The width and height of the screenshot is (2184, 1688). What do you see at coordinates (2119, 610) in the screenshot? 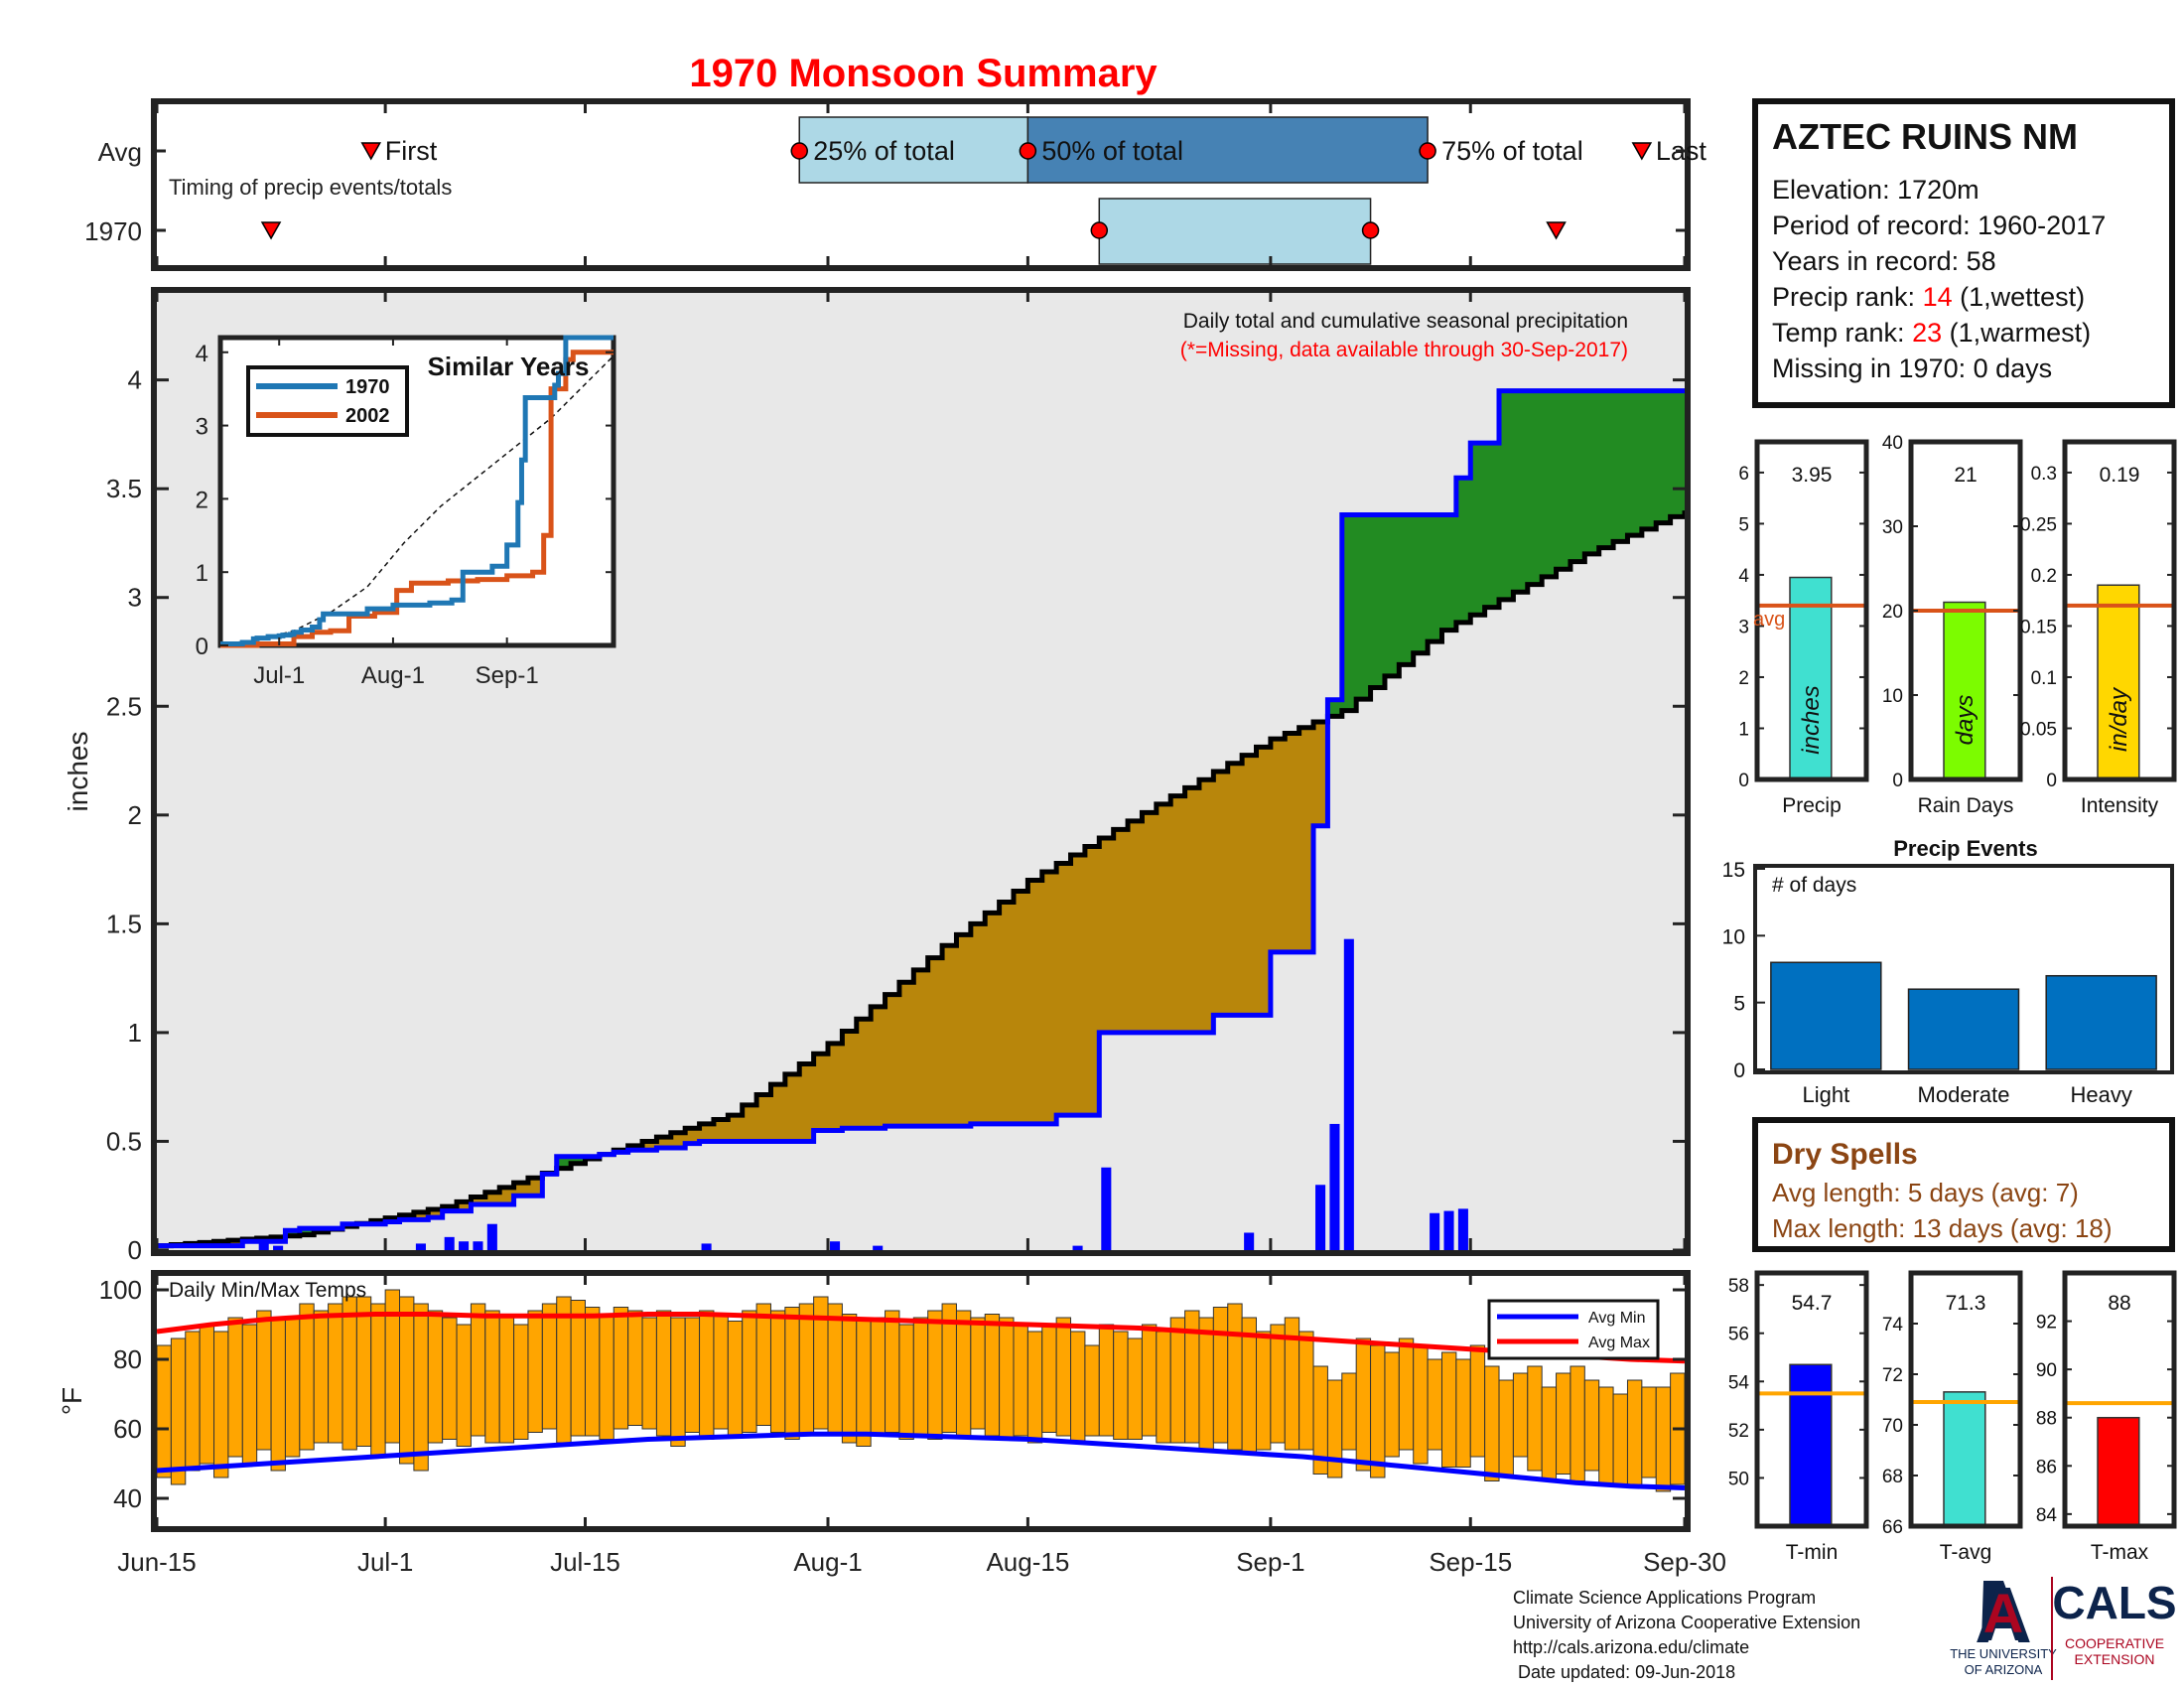
I see `summary-frame` at bounding box center [2119, 610].